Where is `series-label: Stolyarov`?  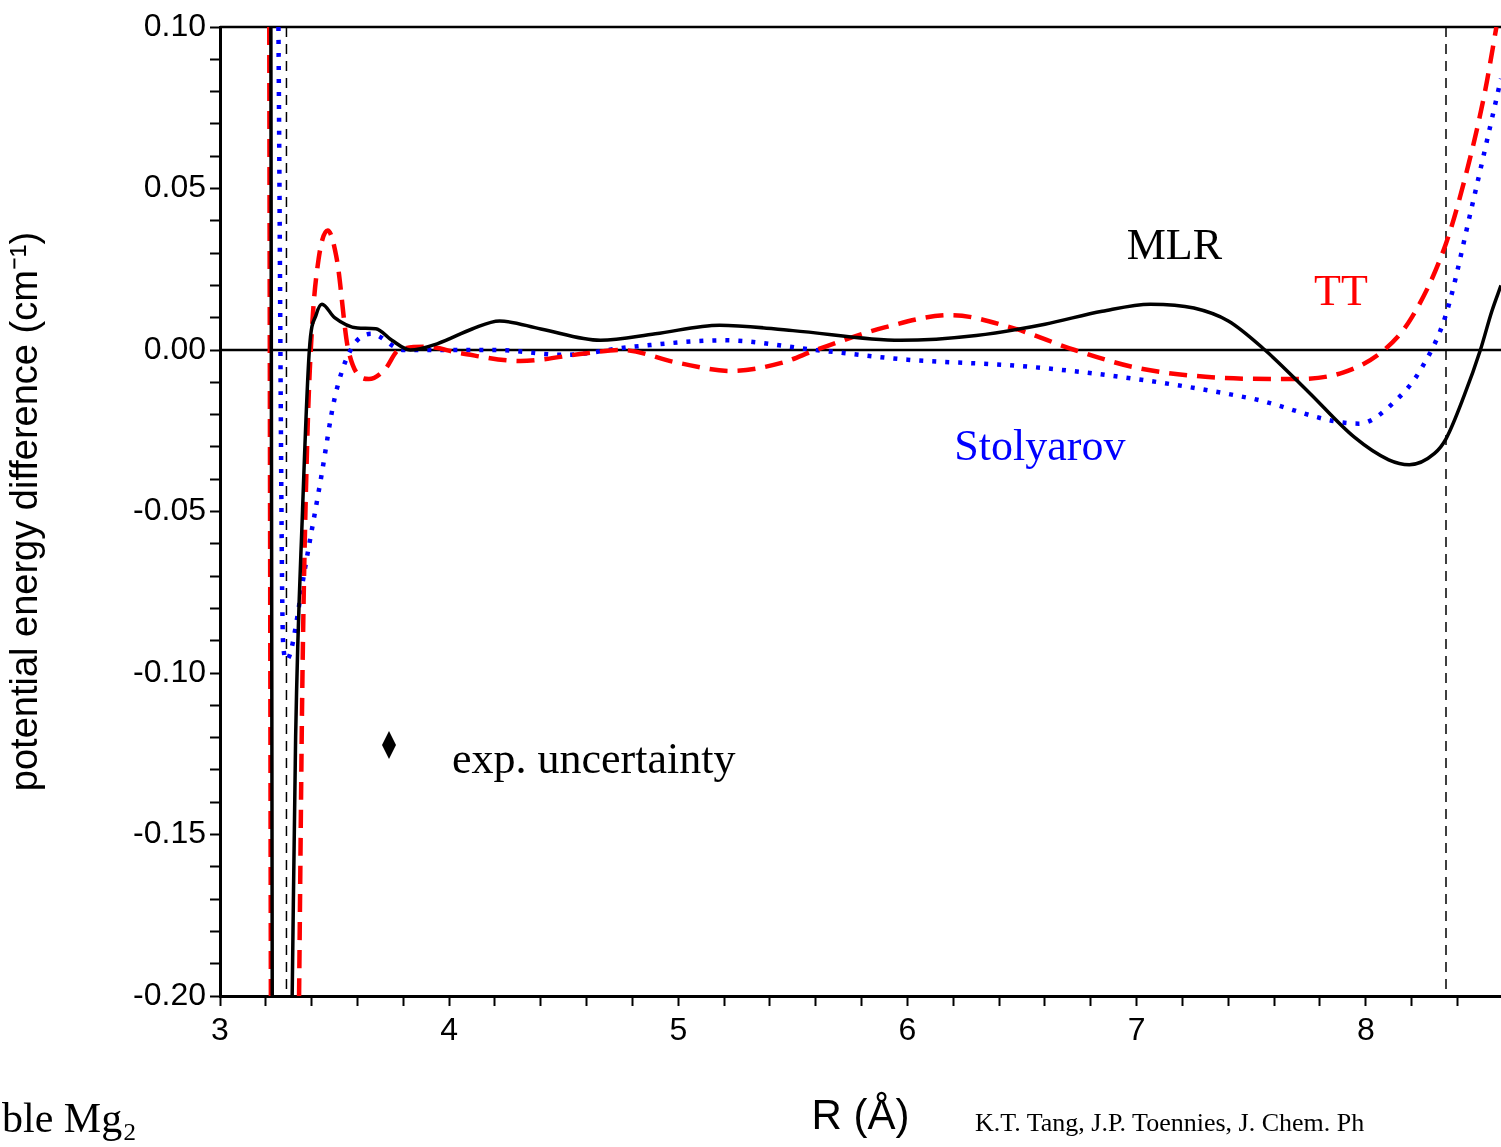
series-label: Stolyarov is located at coordinates (1040, 446).